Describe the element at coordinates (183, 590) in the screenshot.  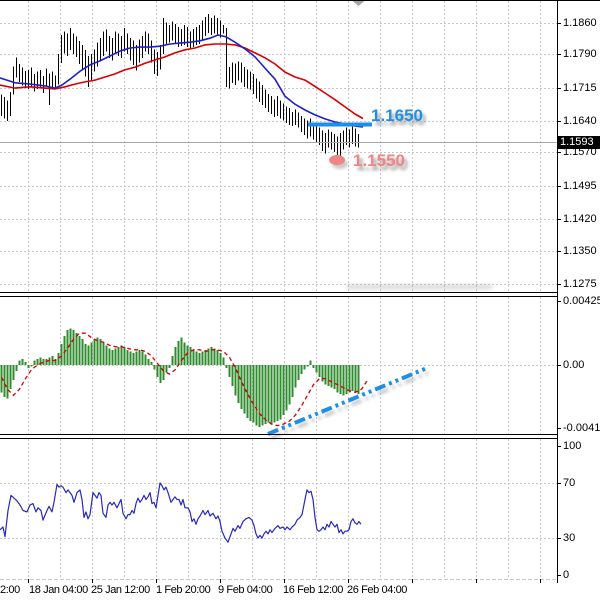
I see `time-axis-label: 1 Feb 20:00` at that location.